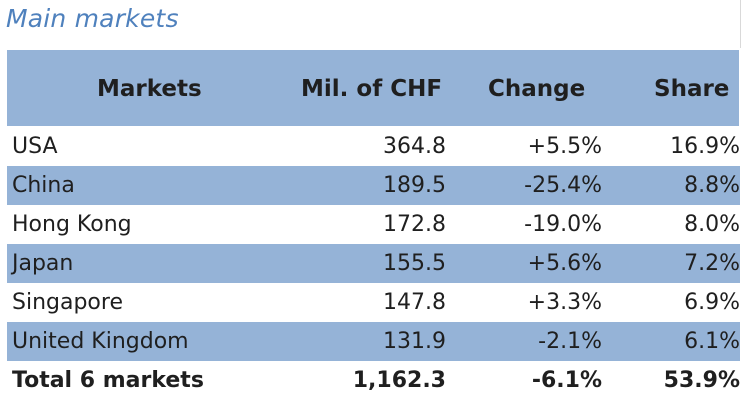  What do you see at coordinates (414, 146) in the screenshot?
I see `value-cell: 364.8` at bounding box center [414, 146].